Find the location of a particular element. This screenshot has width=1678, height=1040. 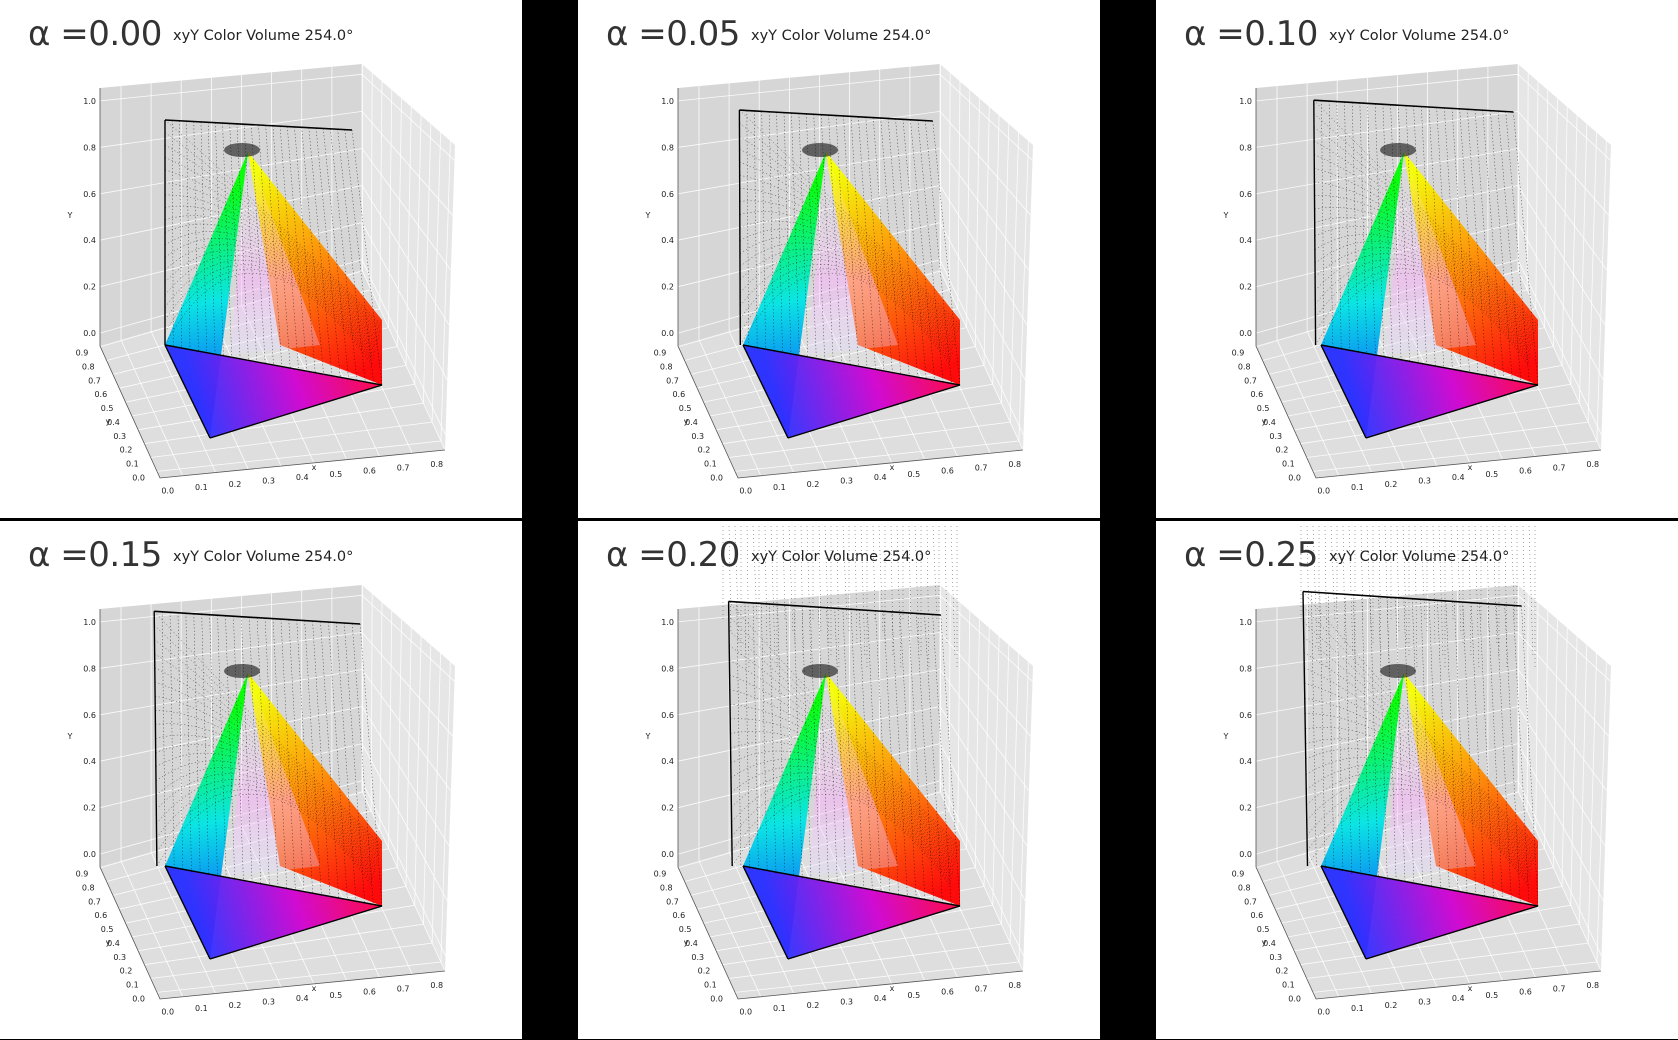

x-tick-label: 0.1 is located at coordinates (201, 487).